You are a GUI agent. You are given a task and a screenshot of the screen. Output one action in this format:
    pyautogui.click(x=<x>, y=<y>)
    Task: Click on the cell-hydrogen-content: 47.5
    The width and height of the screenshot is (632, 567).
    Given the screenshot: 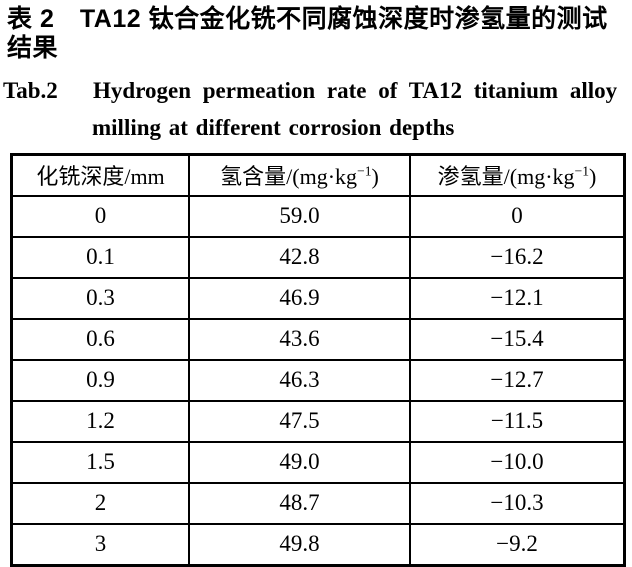 What is the action you would take?
    pyautogui.click(x=299, y=421)
    